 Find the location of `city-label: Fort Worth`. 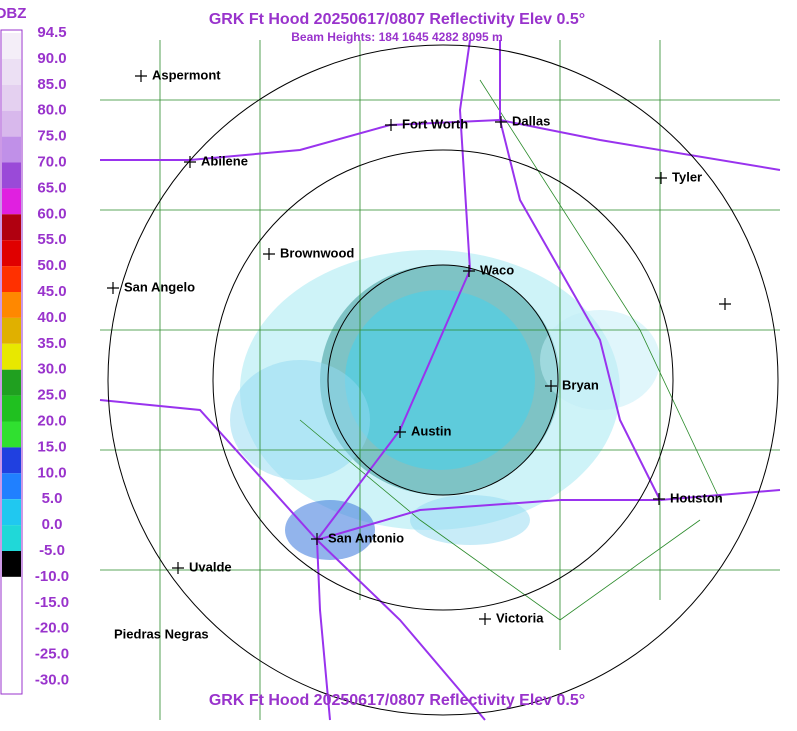

city-label: Fort Worth is located at coordinates (435, 123).